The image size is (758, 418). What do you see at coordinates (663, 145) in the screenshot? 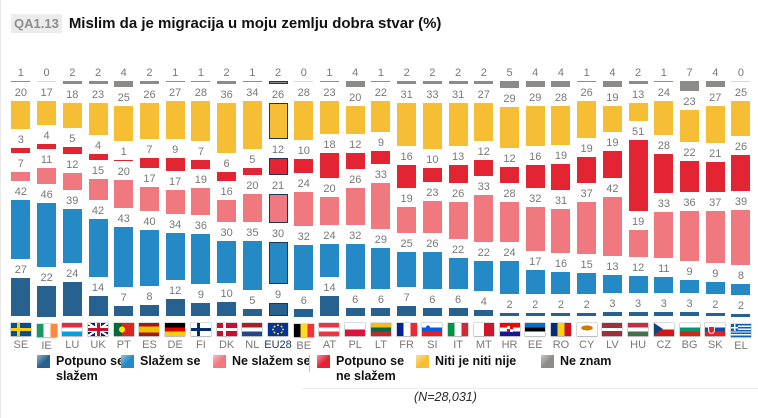
I see `cz-strongly_disagree-value: 28` at bounding box center [663, 145].